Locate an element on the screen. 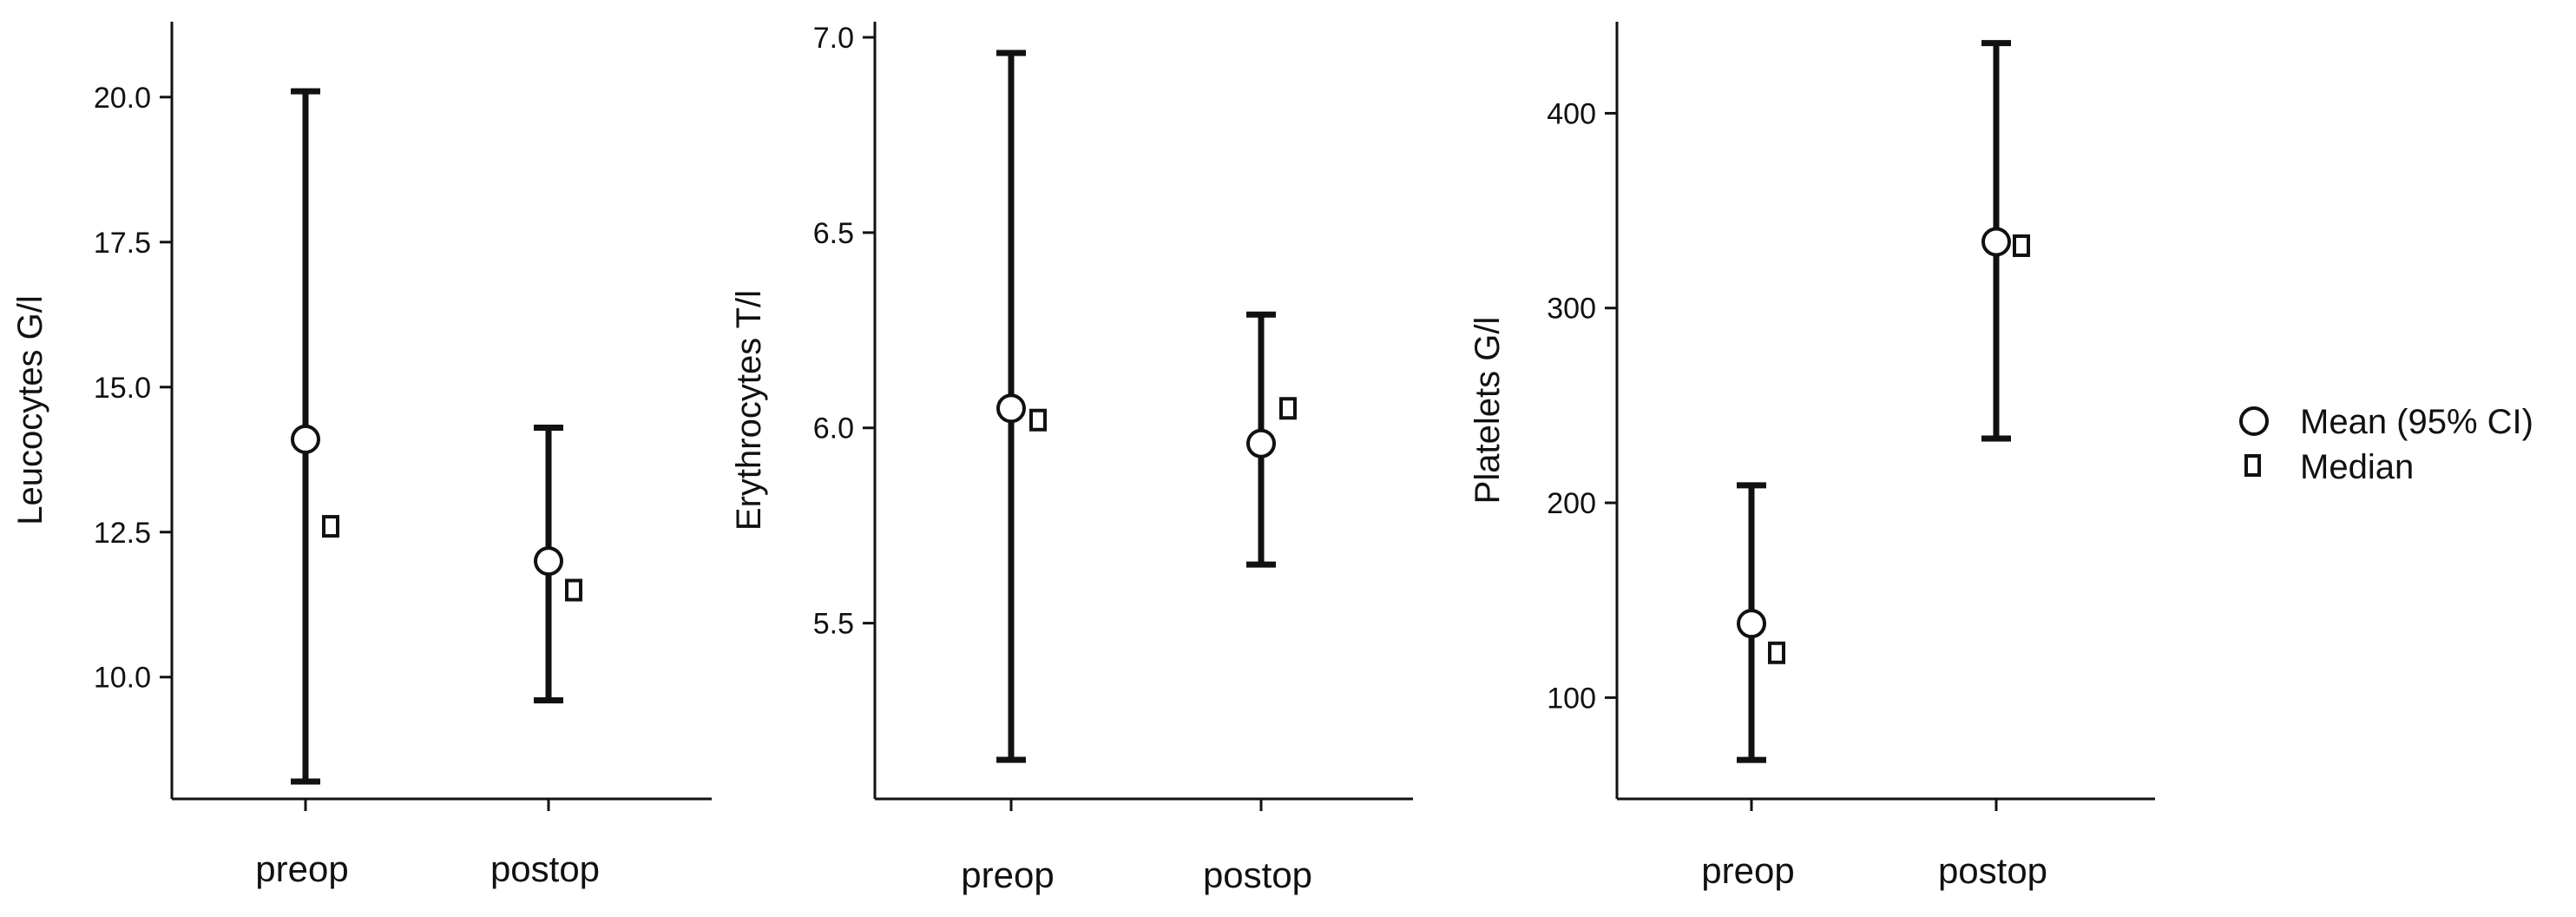  y-tick-label: 20.0 is located at coordinates (123, 99).